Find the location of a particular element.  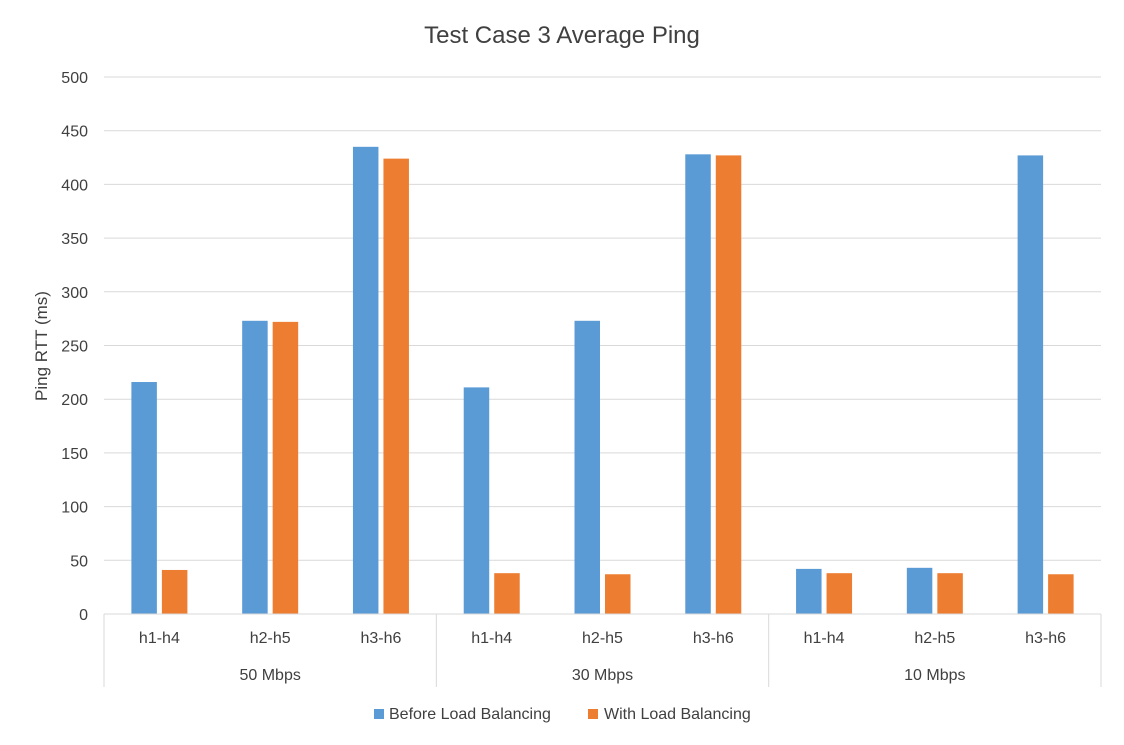

legend-label: Before Load Balancing is located at coordinates (470, 714).